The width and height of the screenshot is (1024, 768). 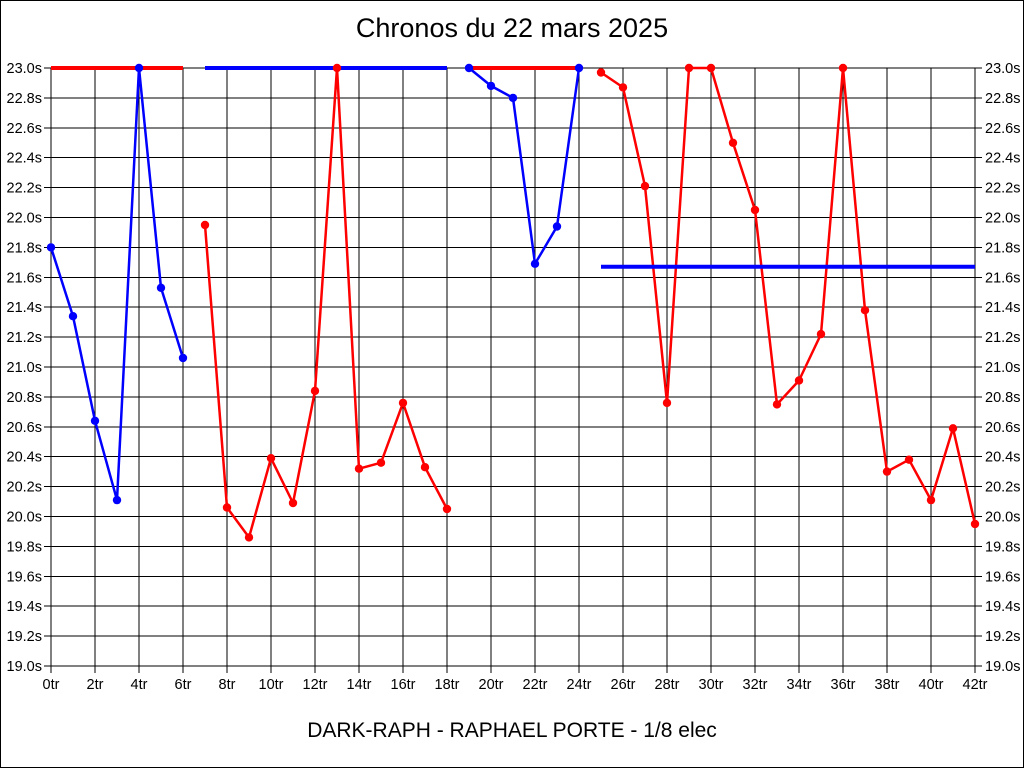 I want to click on y-tick-label-left: 23.0s, so click(x=24, y=69).